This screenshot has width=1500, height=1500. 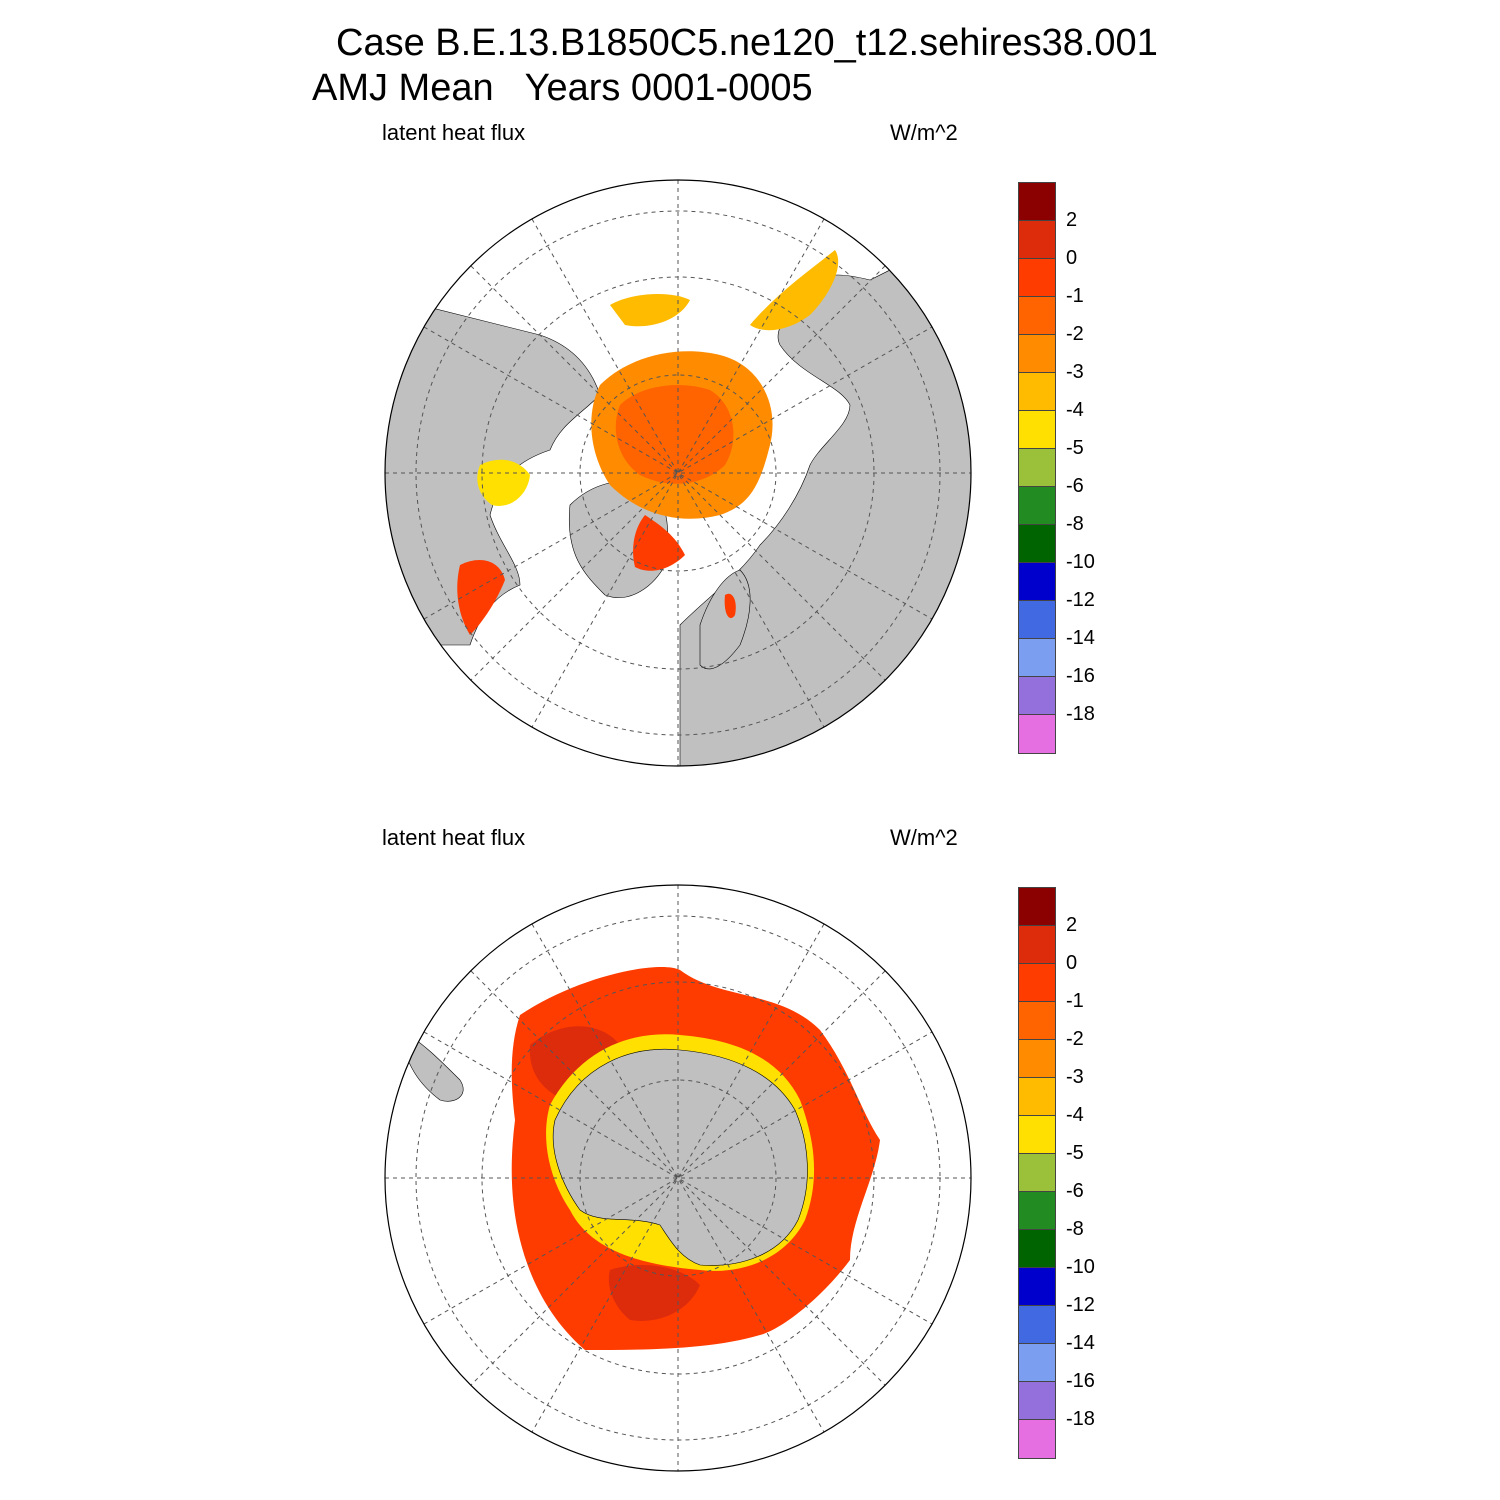 I want to click on baltic-flux, so click(x=730, y=606).